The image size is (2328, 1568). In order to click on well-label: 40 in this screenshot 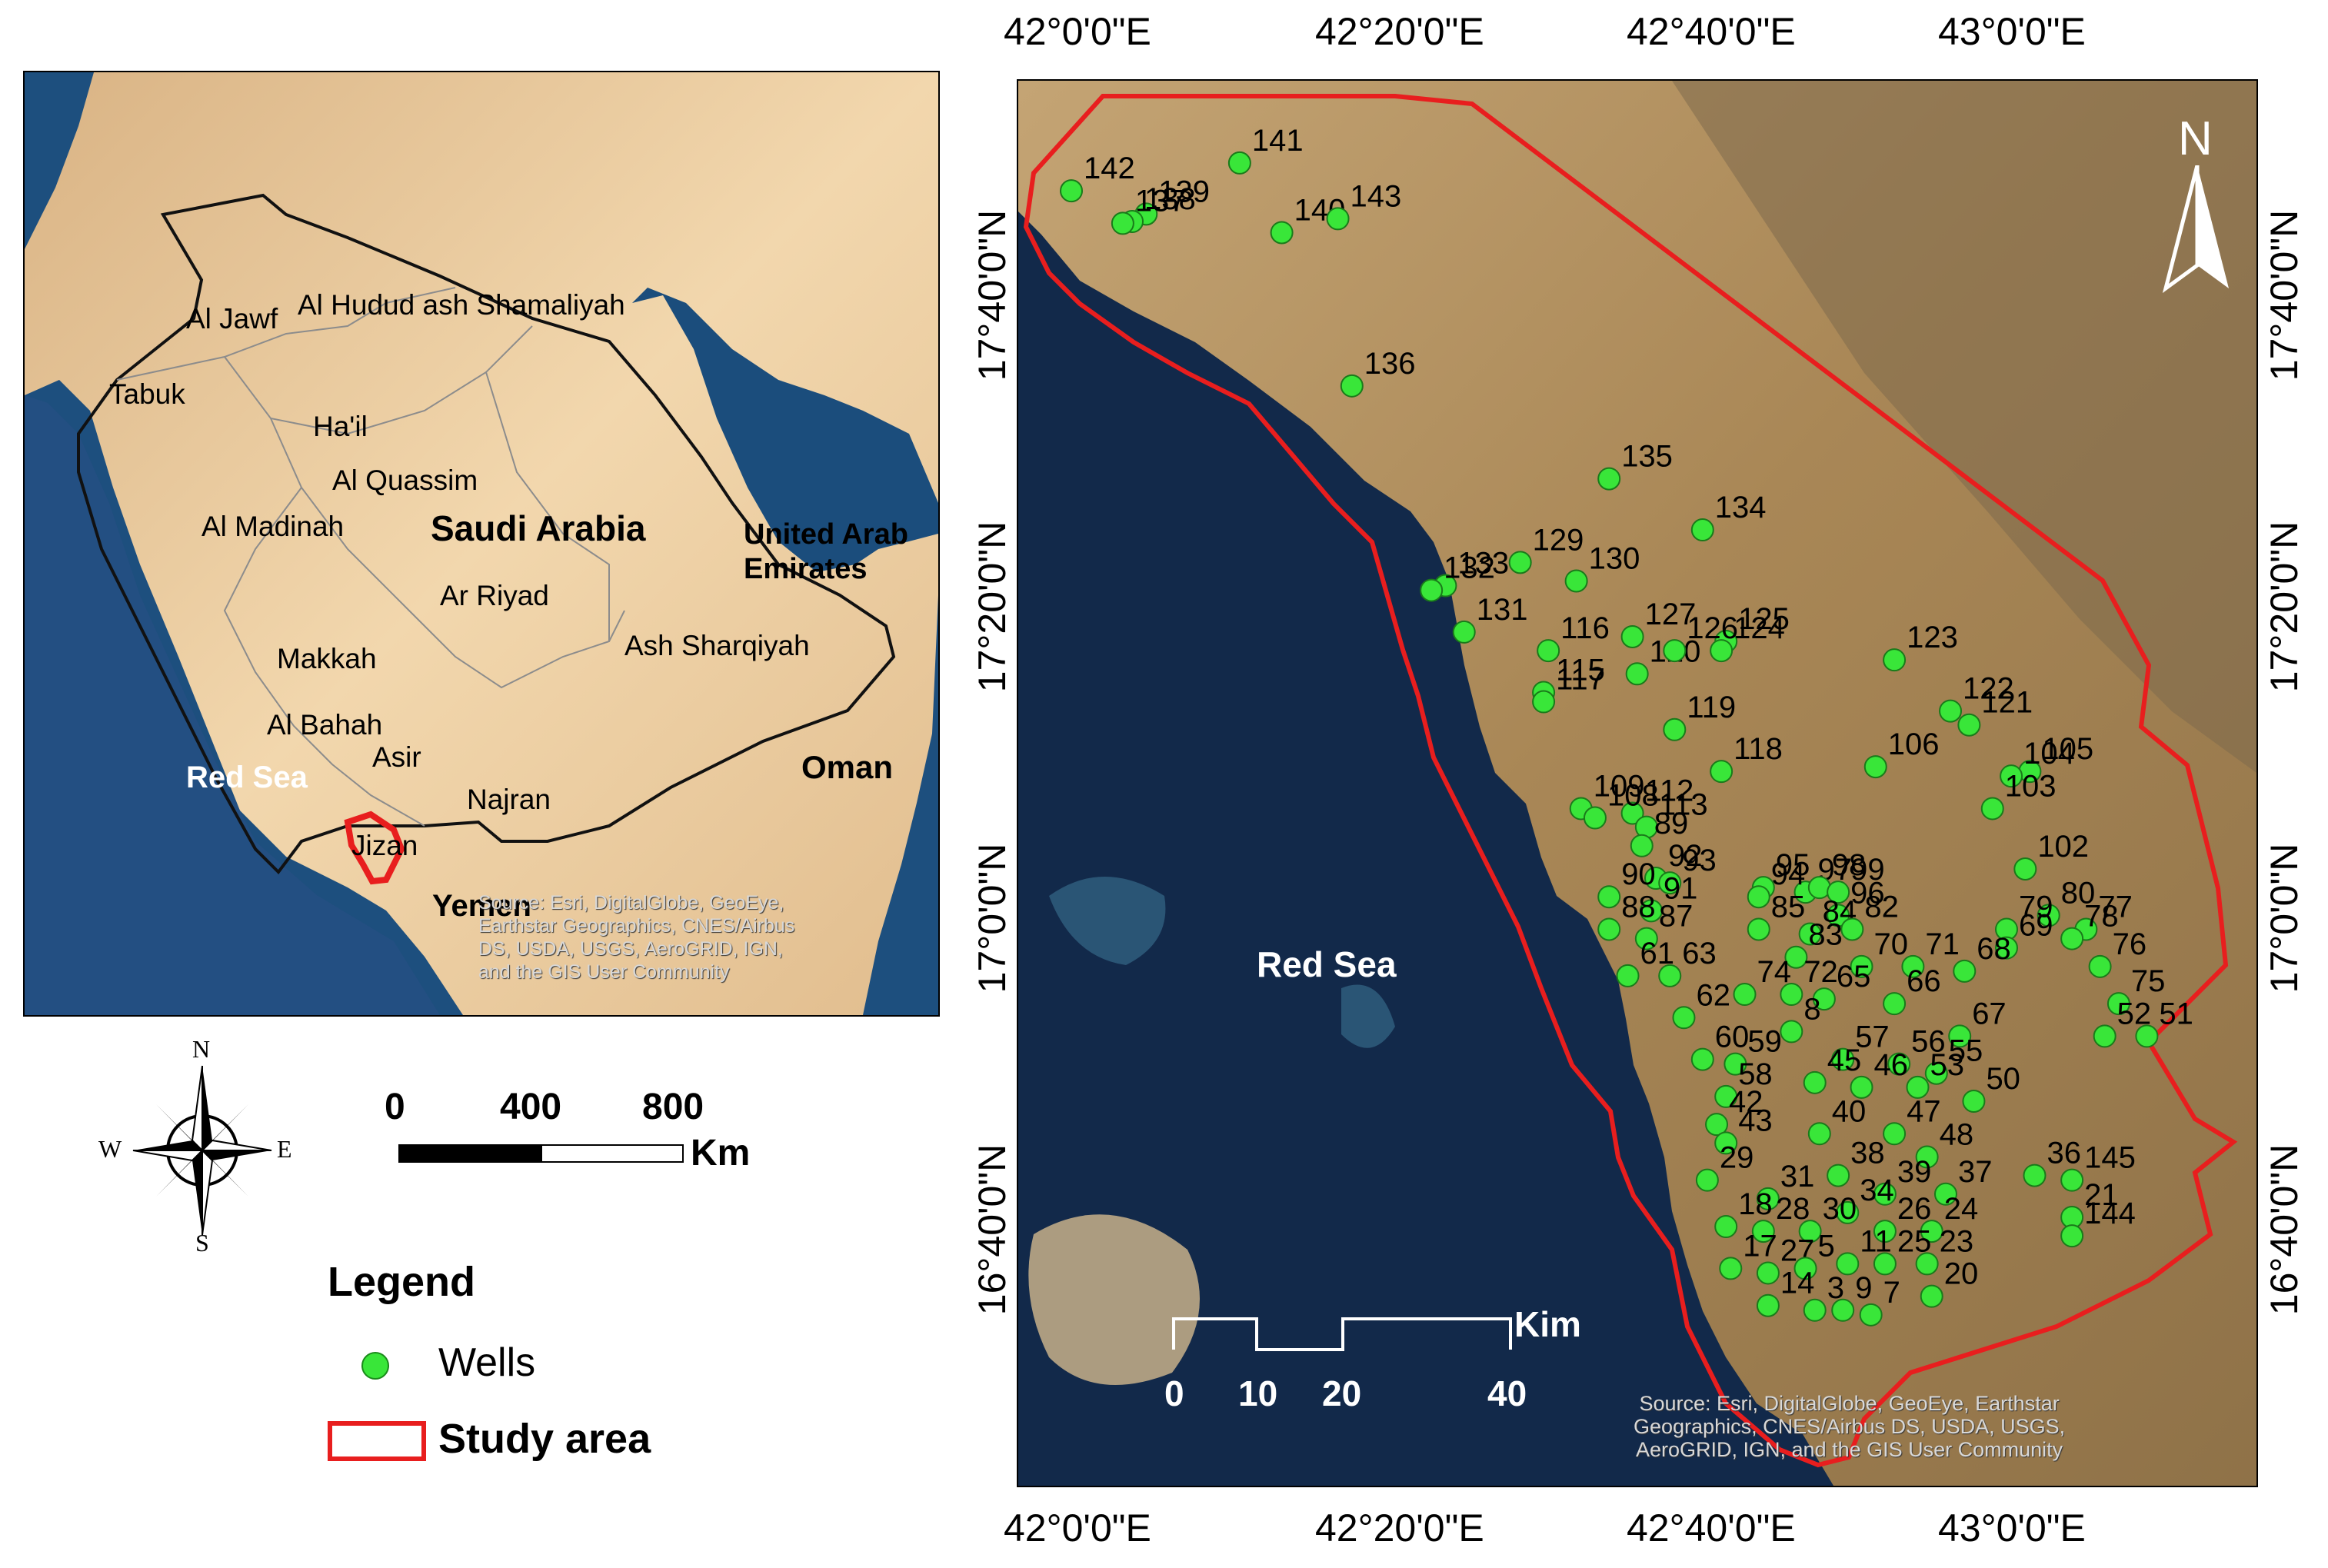, I will do `click(1849, 1111)`.